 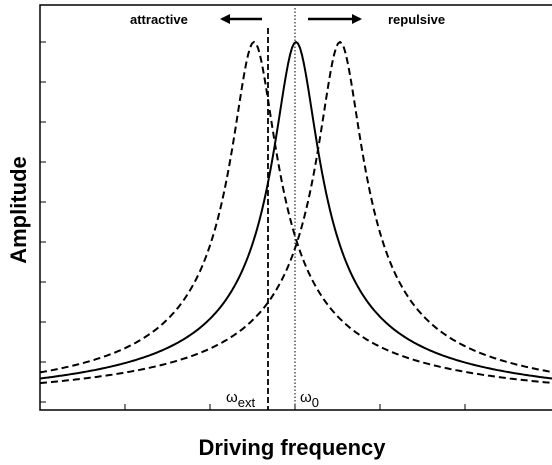 I want to click on omega-subscript: 0, so click(x=315, y=402).